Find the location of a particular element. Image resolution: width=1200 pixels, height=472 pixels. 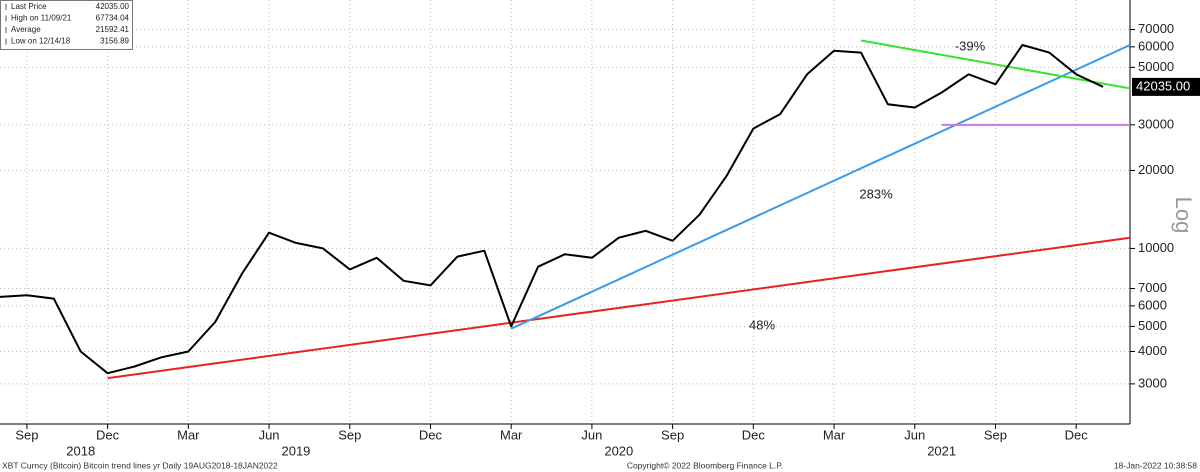

y-axis-label: Log is located at coordinates (1183, 215).